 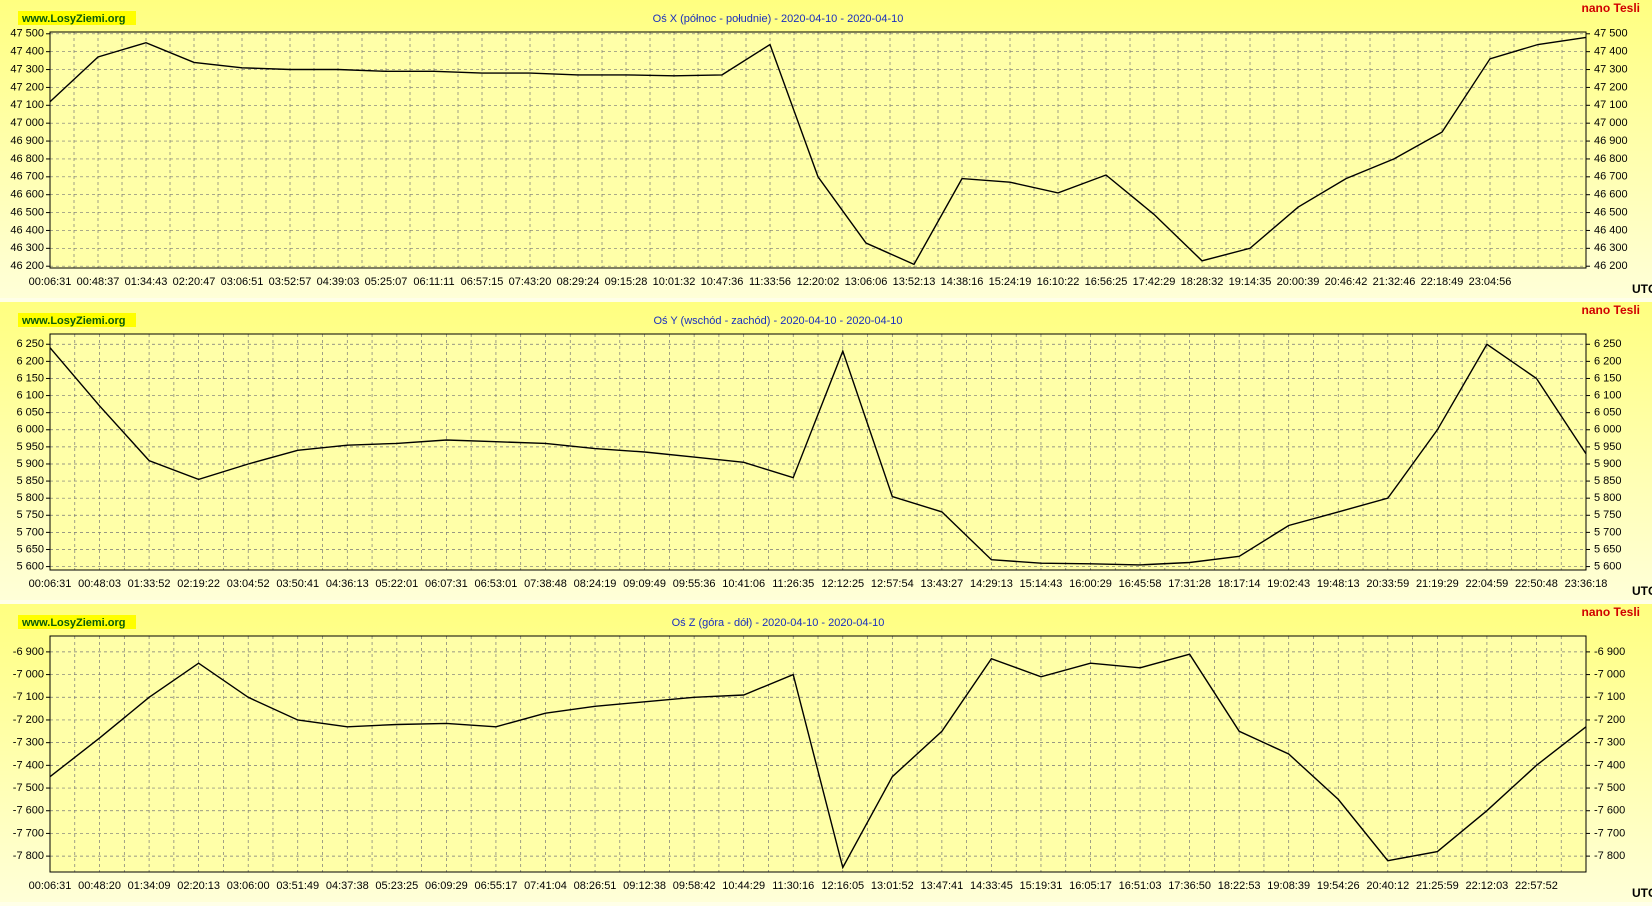 What do you see at coordinates (27, 230) in the screenshot?
I see `y-tick-label: 46 400` at bounding box center [27, 230].